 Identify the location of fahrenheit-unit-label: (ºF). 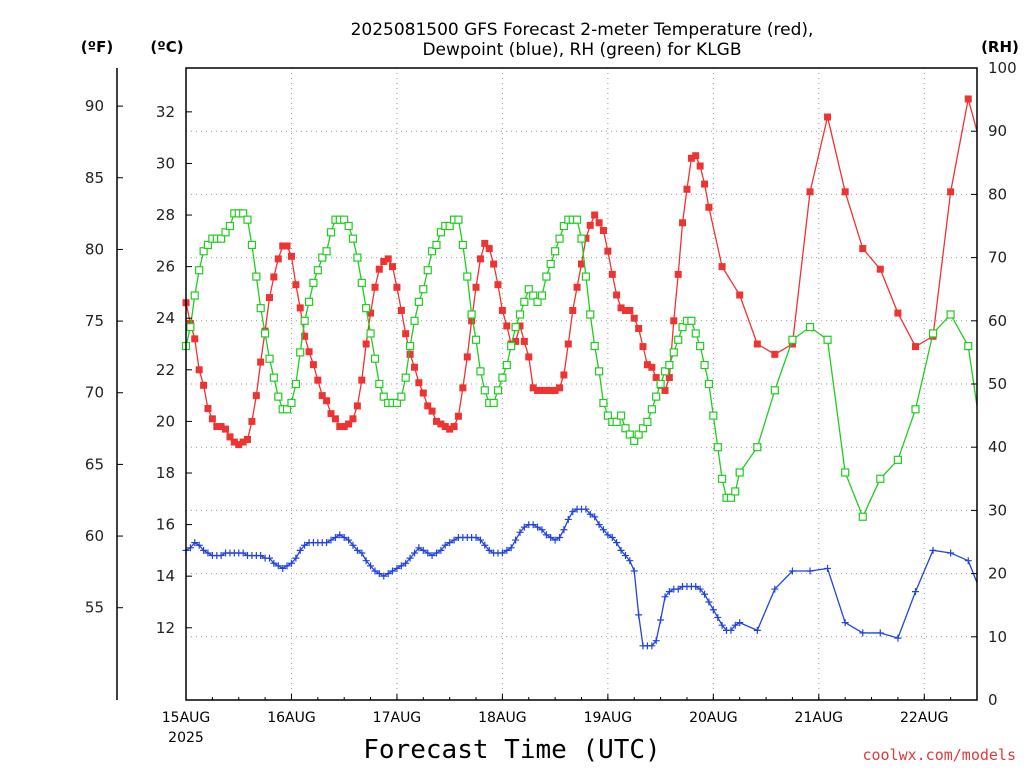
(97, 47).